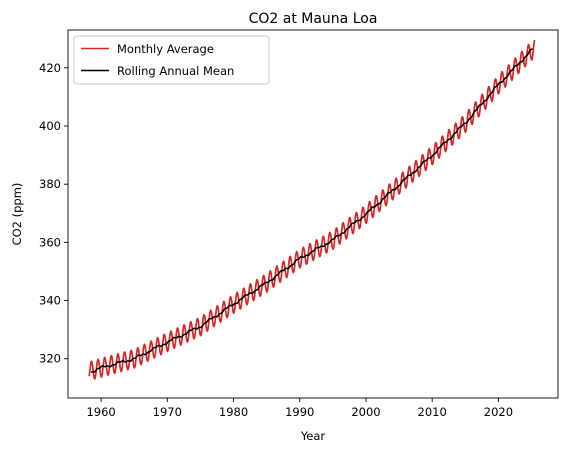 The image size is (571, 453). I want to click on x-tick-label: 1970, so click(167, 412).